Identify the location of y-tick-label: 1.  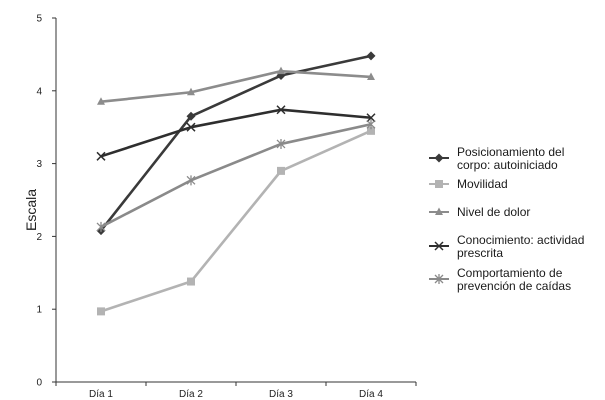
(39, 310).